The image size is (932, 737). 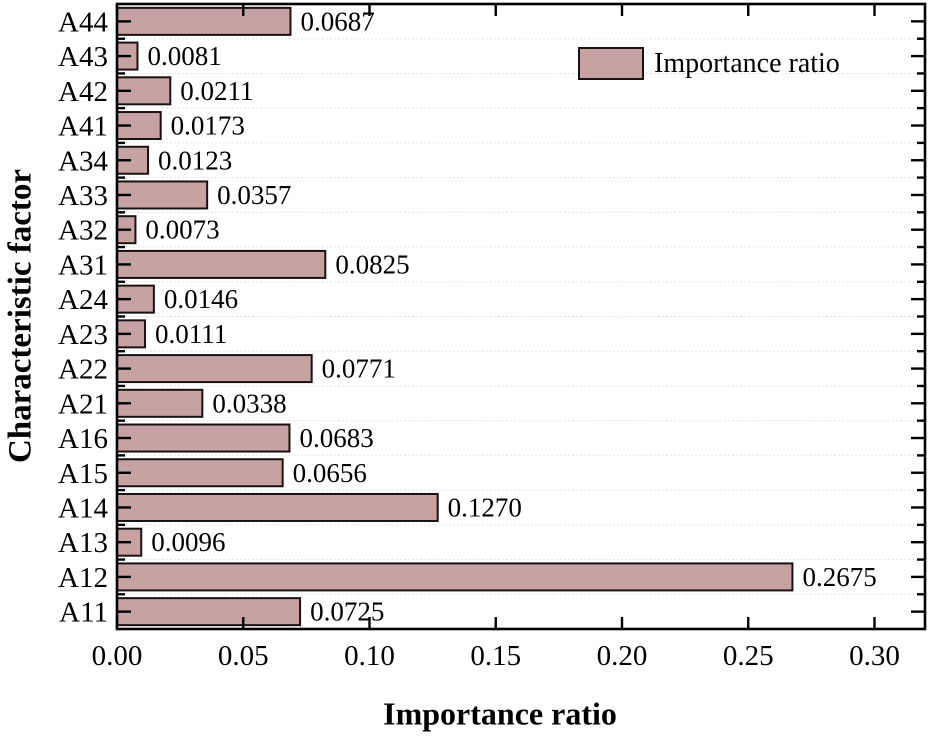 What do you see at coordinates (83, 578) in the screenshot?
I see `y-tick-label-a12: A12` at bounding box center [83, 578].